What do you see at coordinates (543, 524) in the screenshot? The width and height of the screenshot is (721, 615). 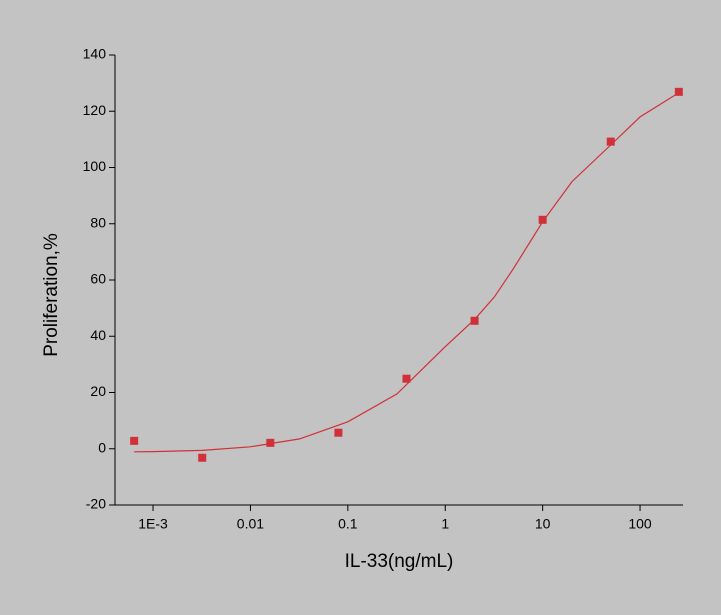 I see `x-tick-label: 10` at bounding box center [543, 524].